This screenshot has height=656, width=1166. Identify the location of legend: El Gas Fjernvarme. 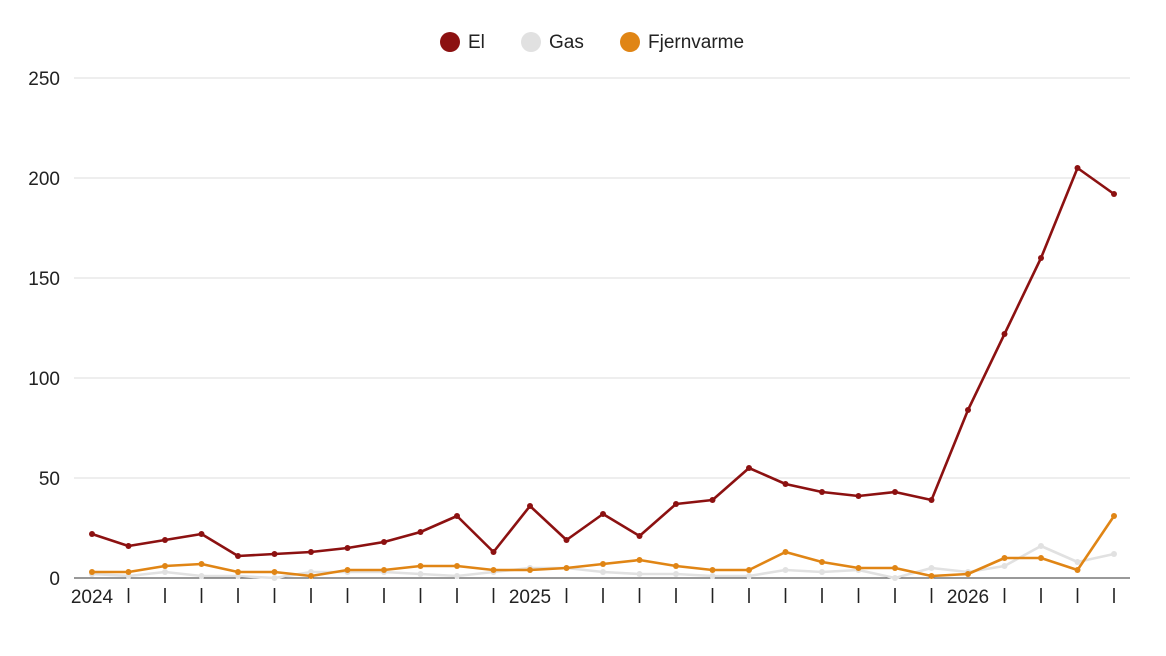
(592, 42).